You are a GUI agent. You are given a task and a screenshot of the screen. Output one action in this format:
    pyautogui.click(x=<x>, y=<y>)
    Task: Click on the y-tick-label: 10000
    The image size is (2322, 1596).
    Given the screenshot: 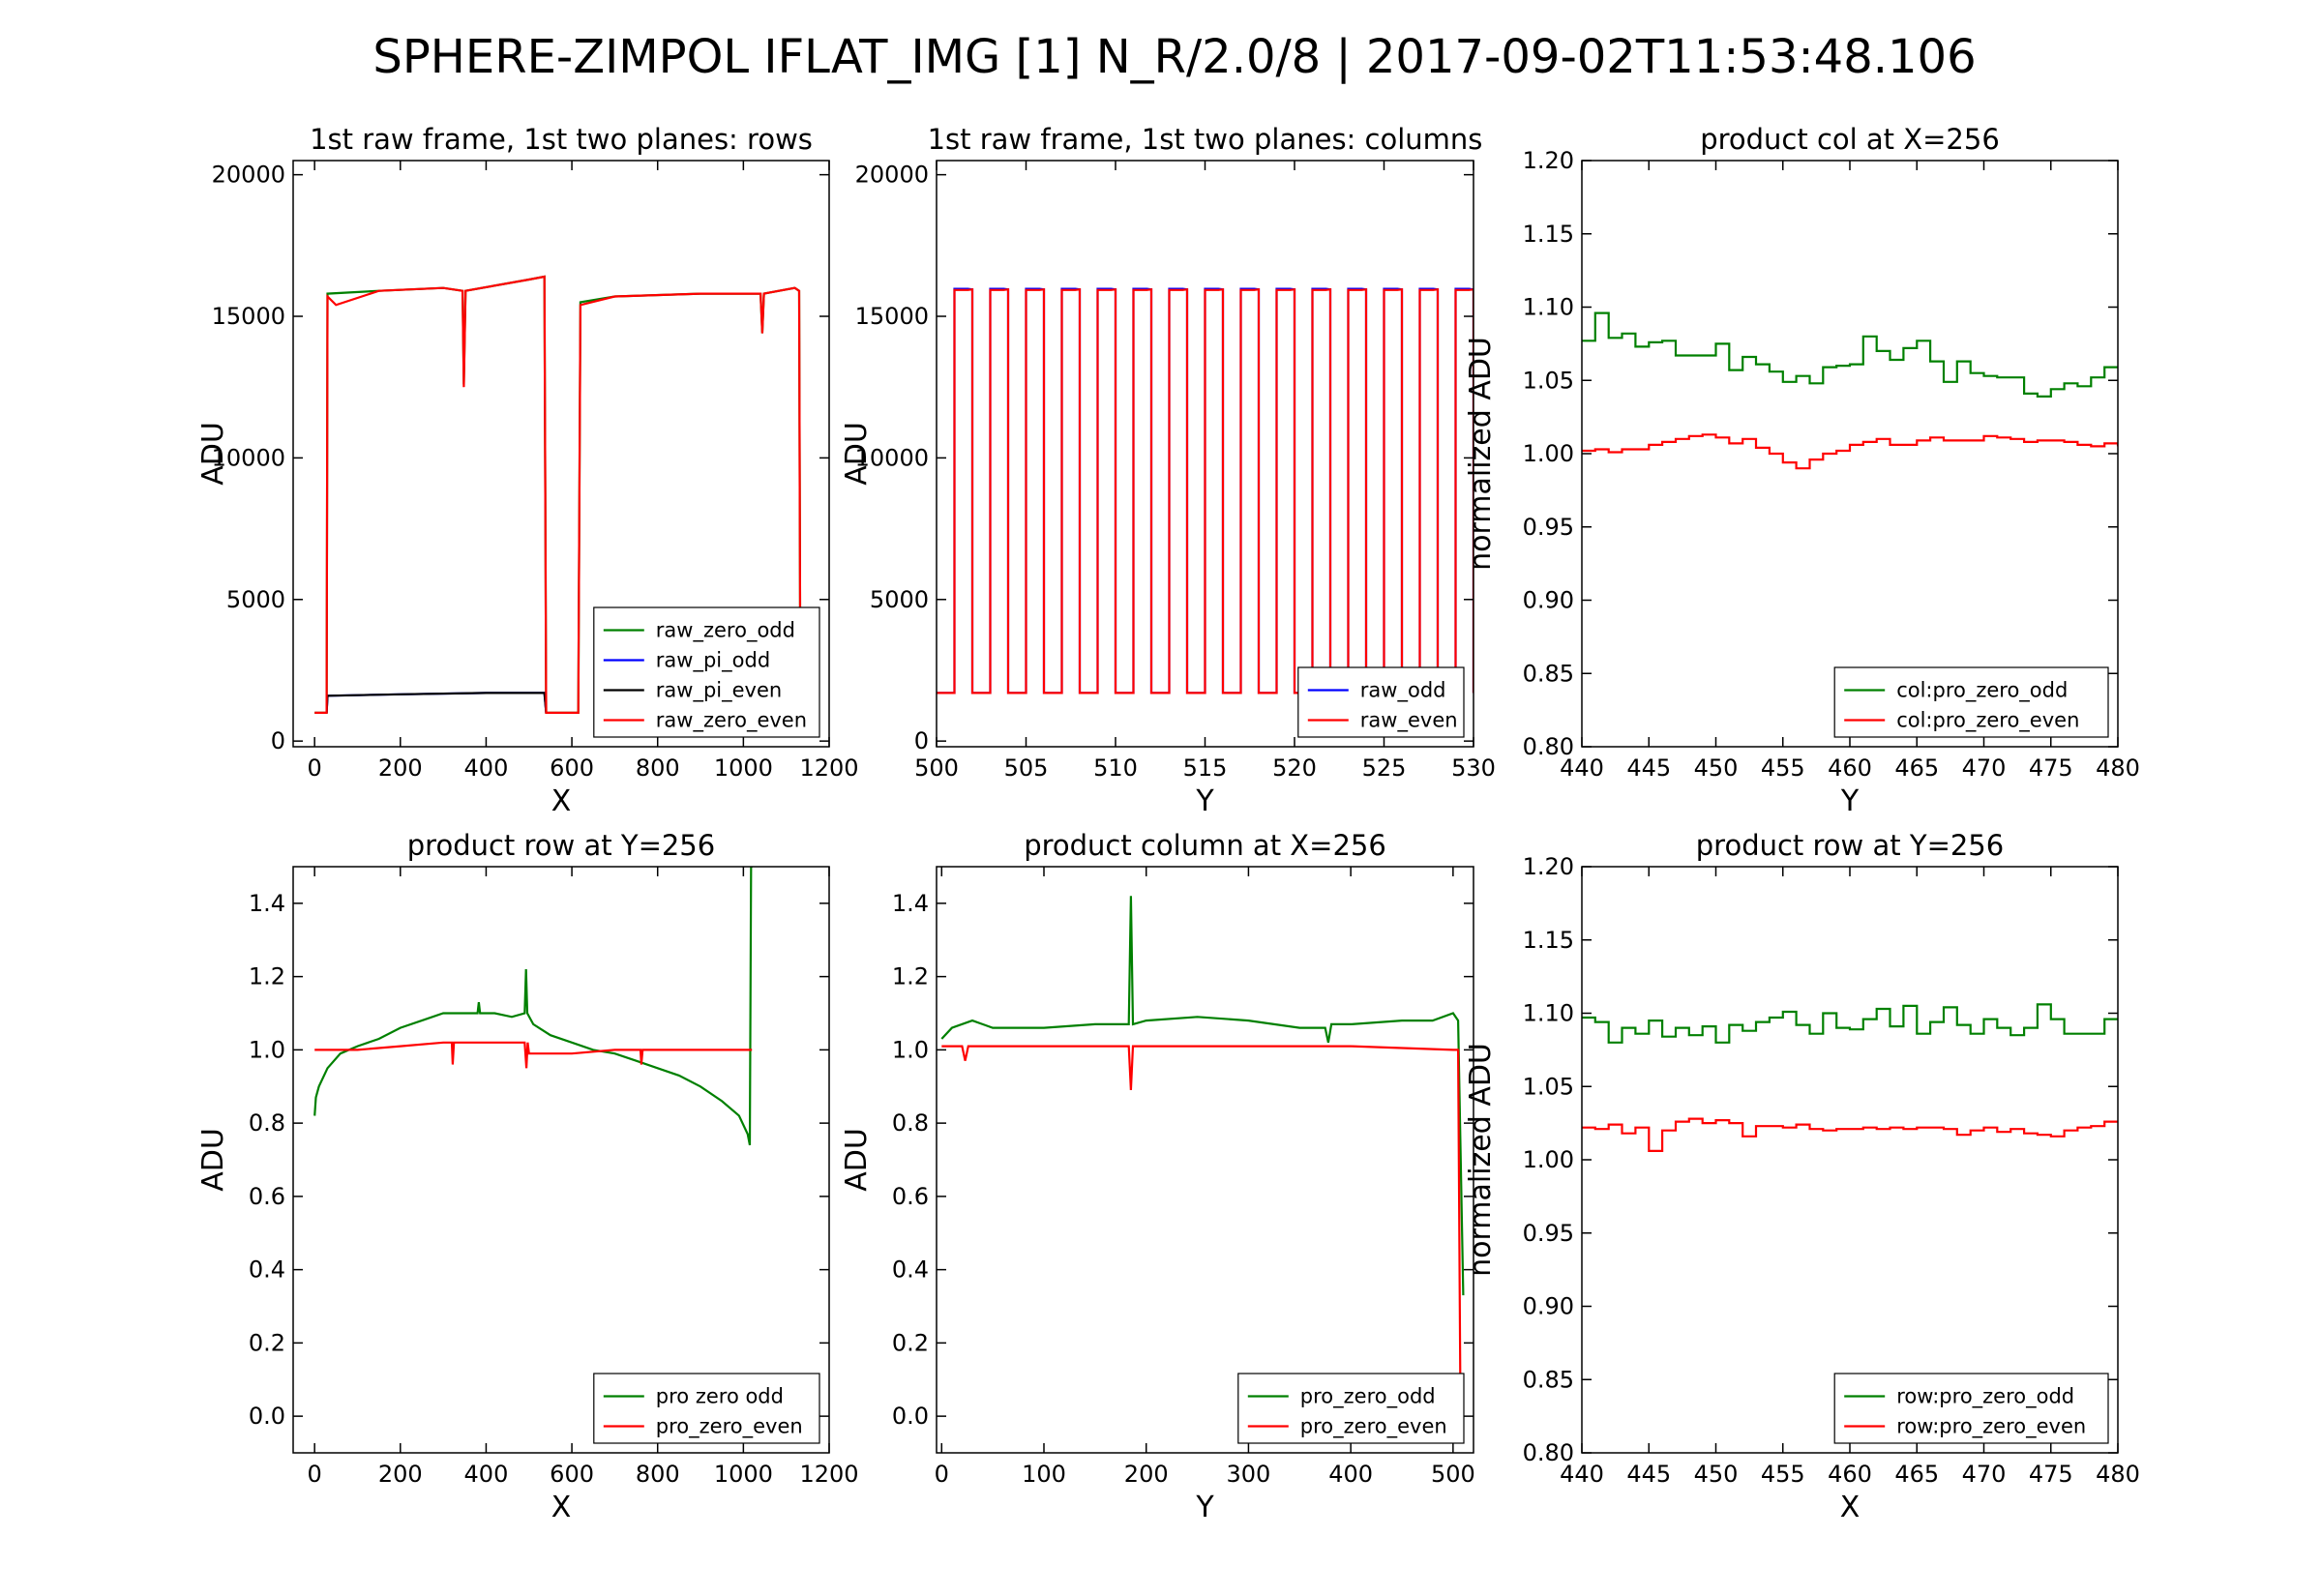 What is the action you would take?
    pyautogui.click(x=248, y=457)
    